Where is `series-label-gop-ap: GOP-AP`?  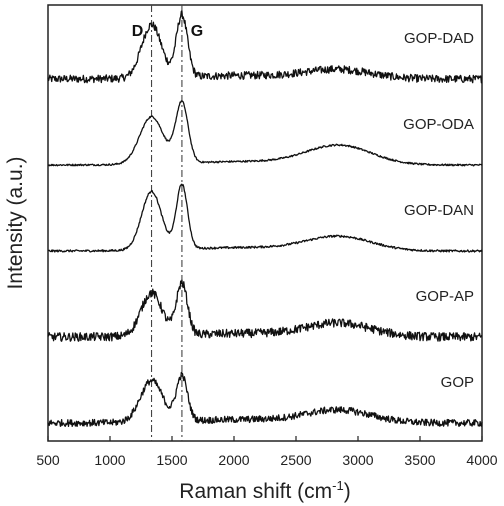 series-label-gop-ap: GOP-AP is located at coordinates (445, 296).